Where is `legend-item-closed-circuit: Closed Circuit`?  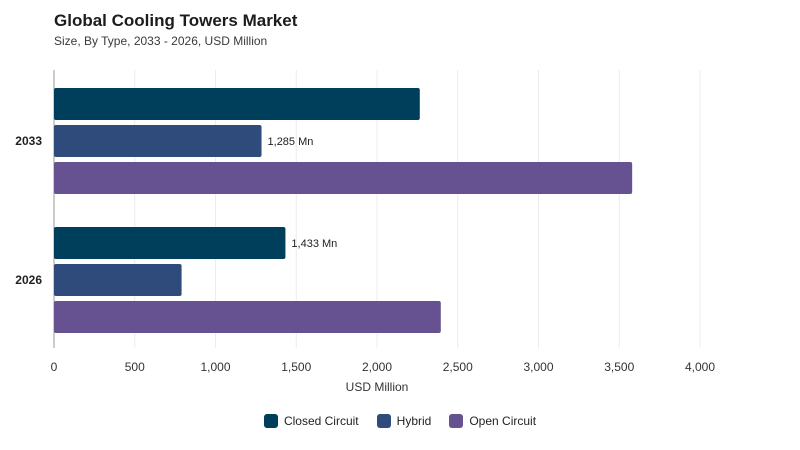
legend-item-closed-circuit: Closed Circuit is located at coordinates (311, 421).